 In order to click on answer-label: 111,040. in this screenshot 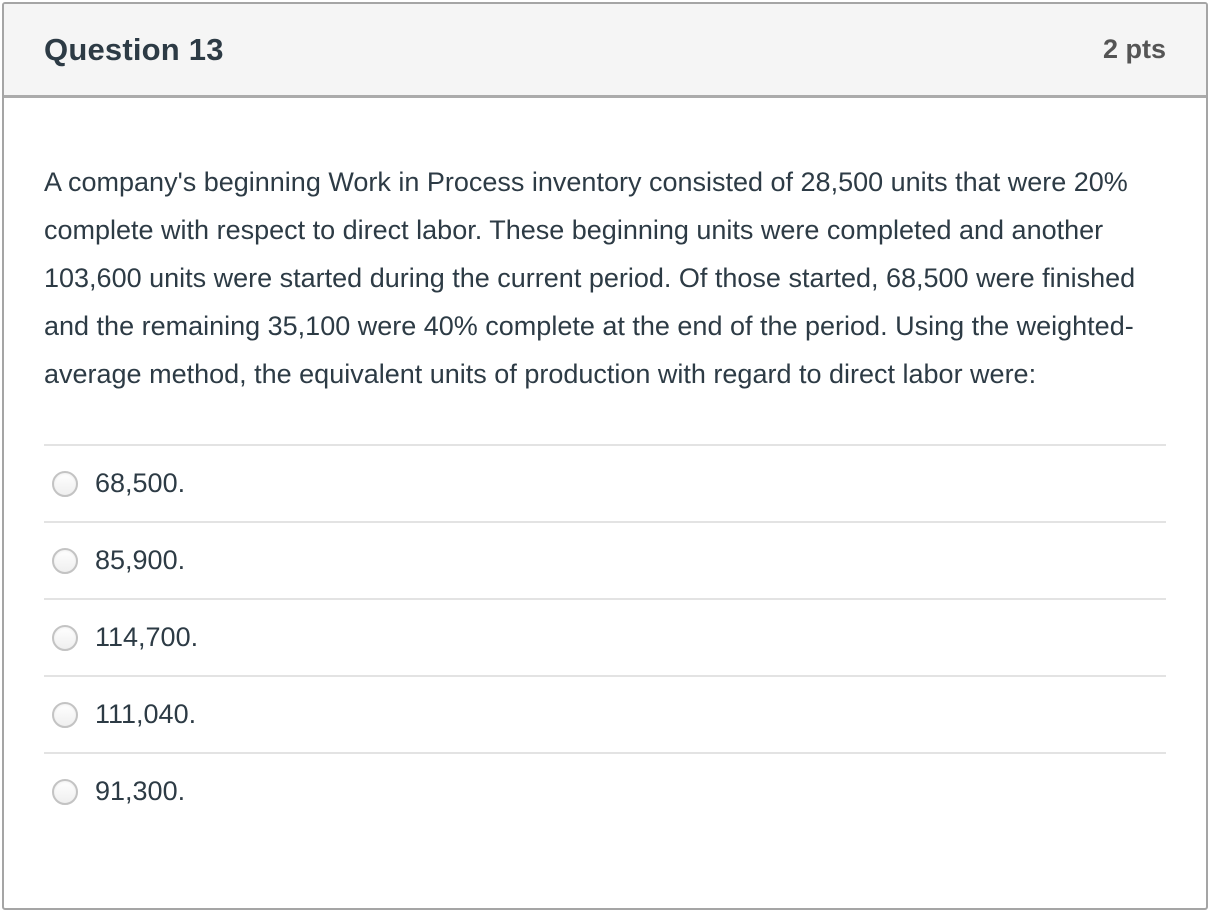, I will do `click(146, 714)`.